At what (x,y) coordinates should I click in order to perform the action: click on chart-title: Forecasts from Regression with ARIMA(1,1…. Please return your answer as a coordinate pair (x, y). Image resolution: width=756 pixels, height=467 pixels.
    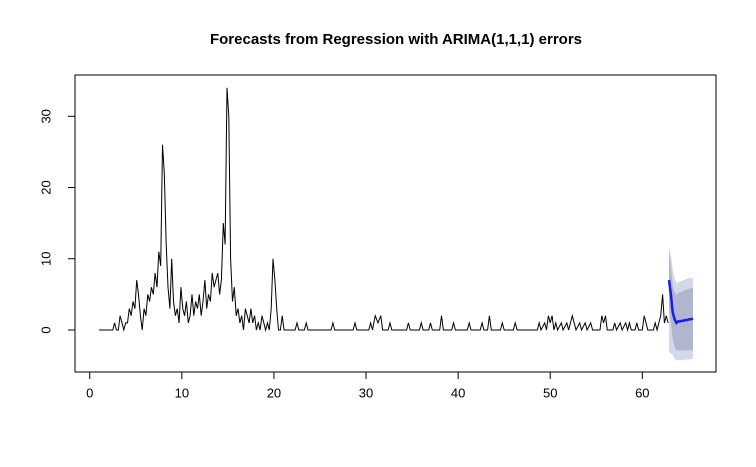
    Looking at the image, I should click on (396, 39).